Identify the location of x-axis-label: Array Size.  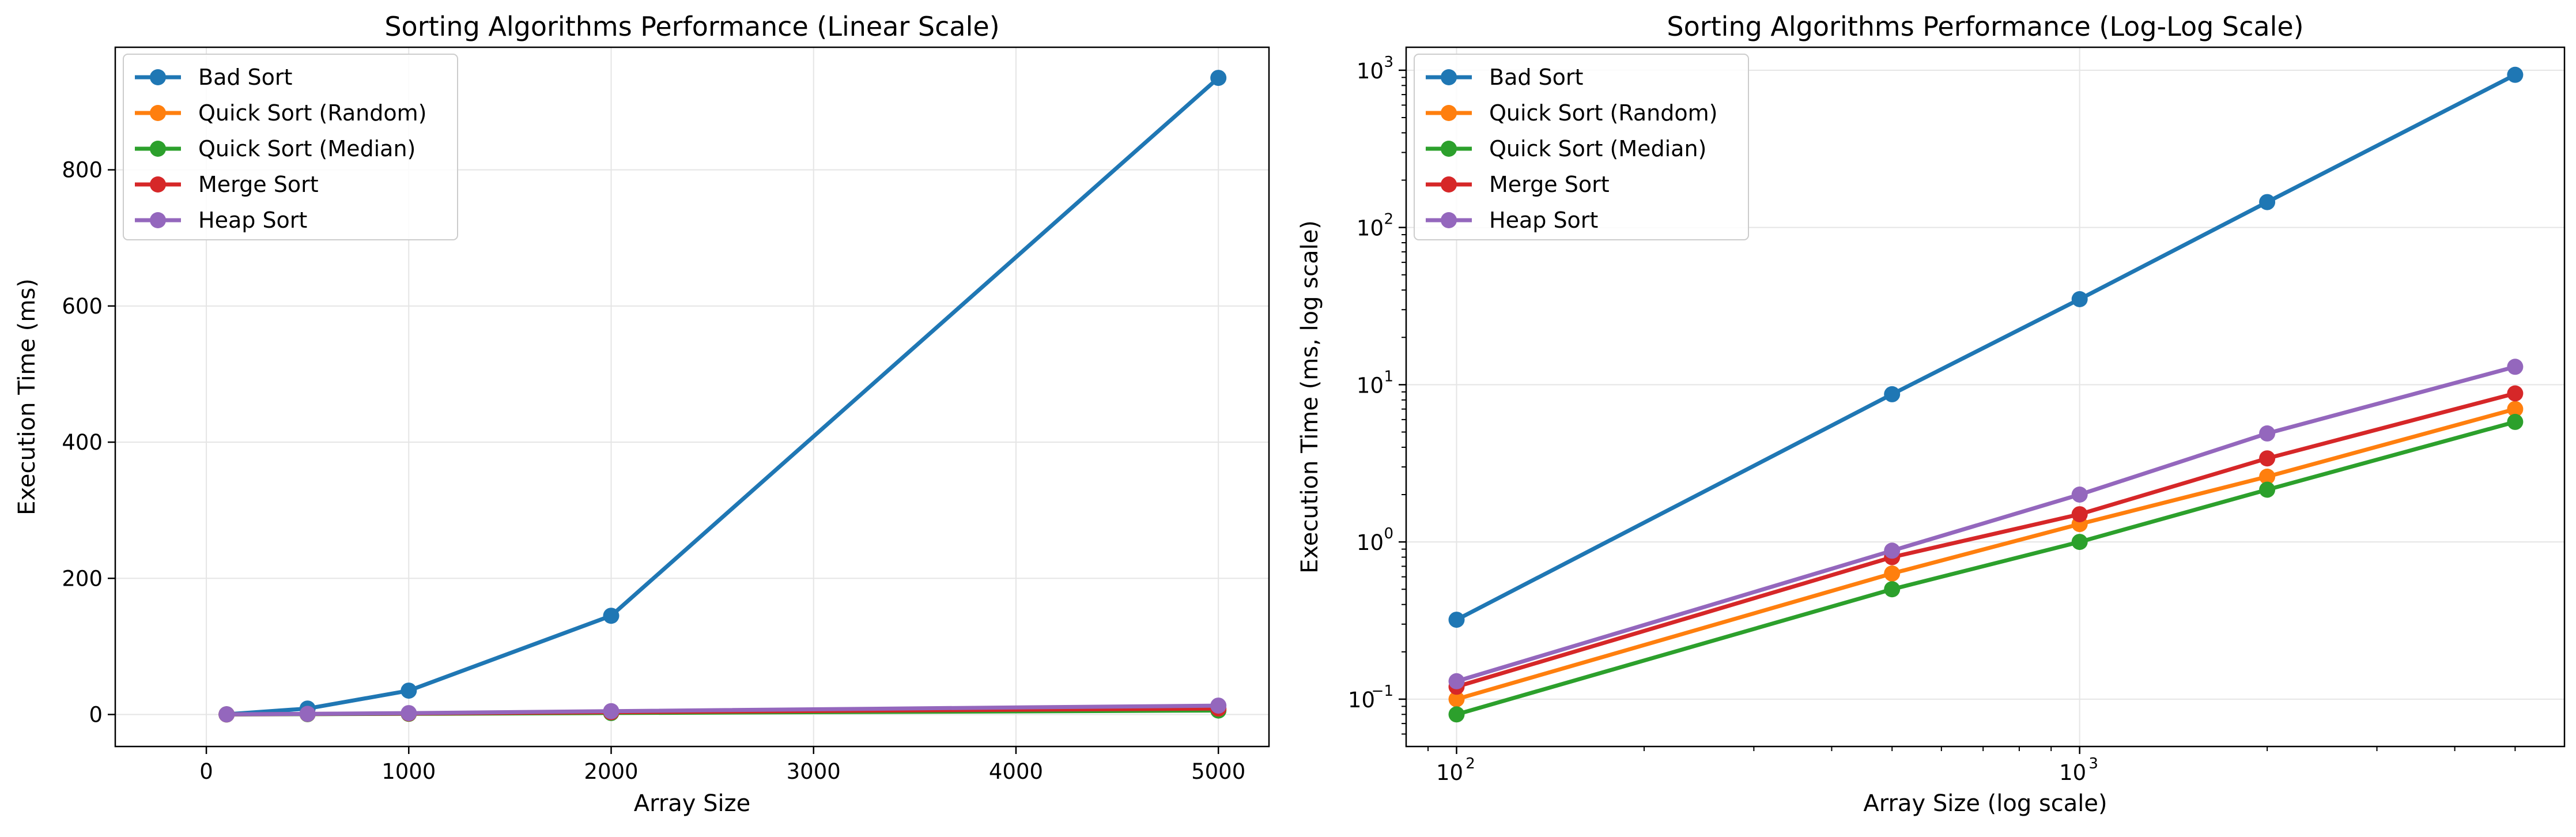
(692, 803).